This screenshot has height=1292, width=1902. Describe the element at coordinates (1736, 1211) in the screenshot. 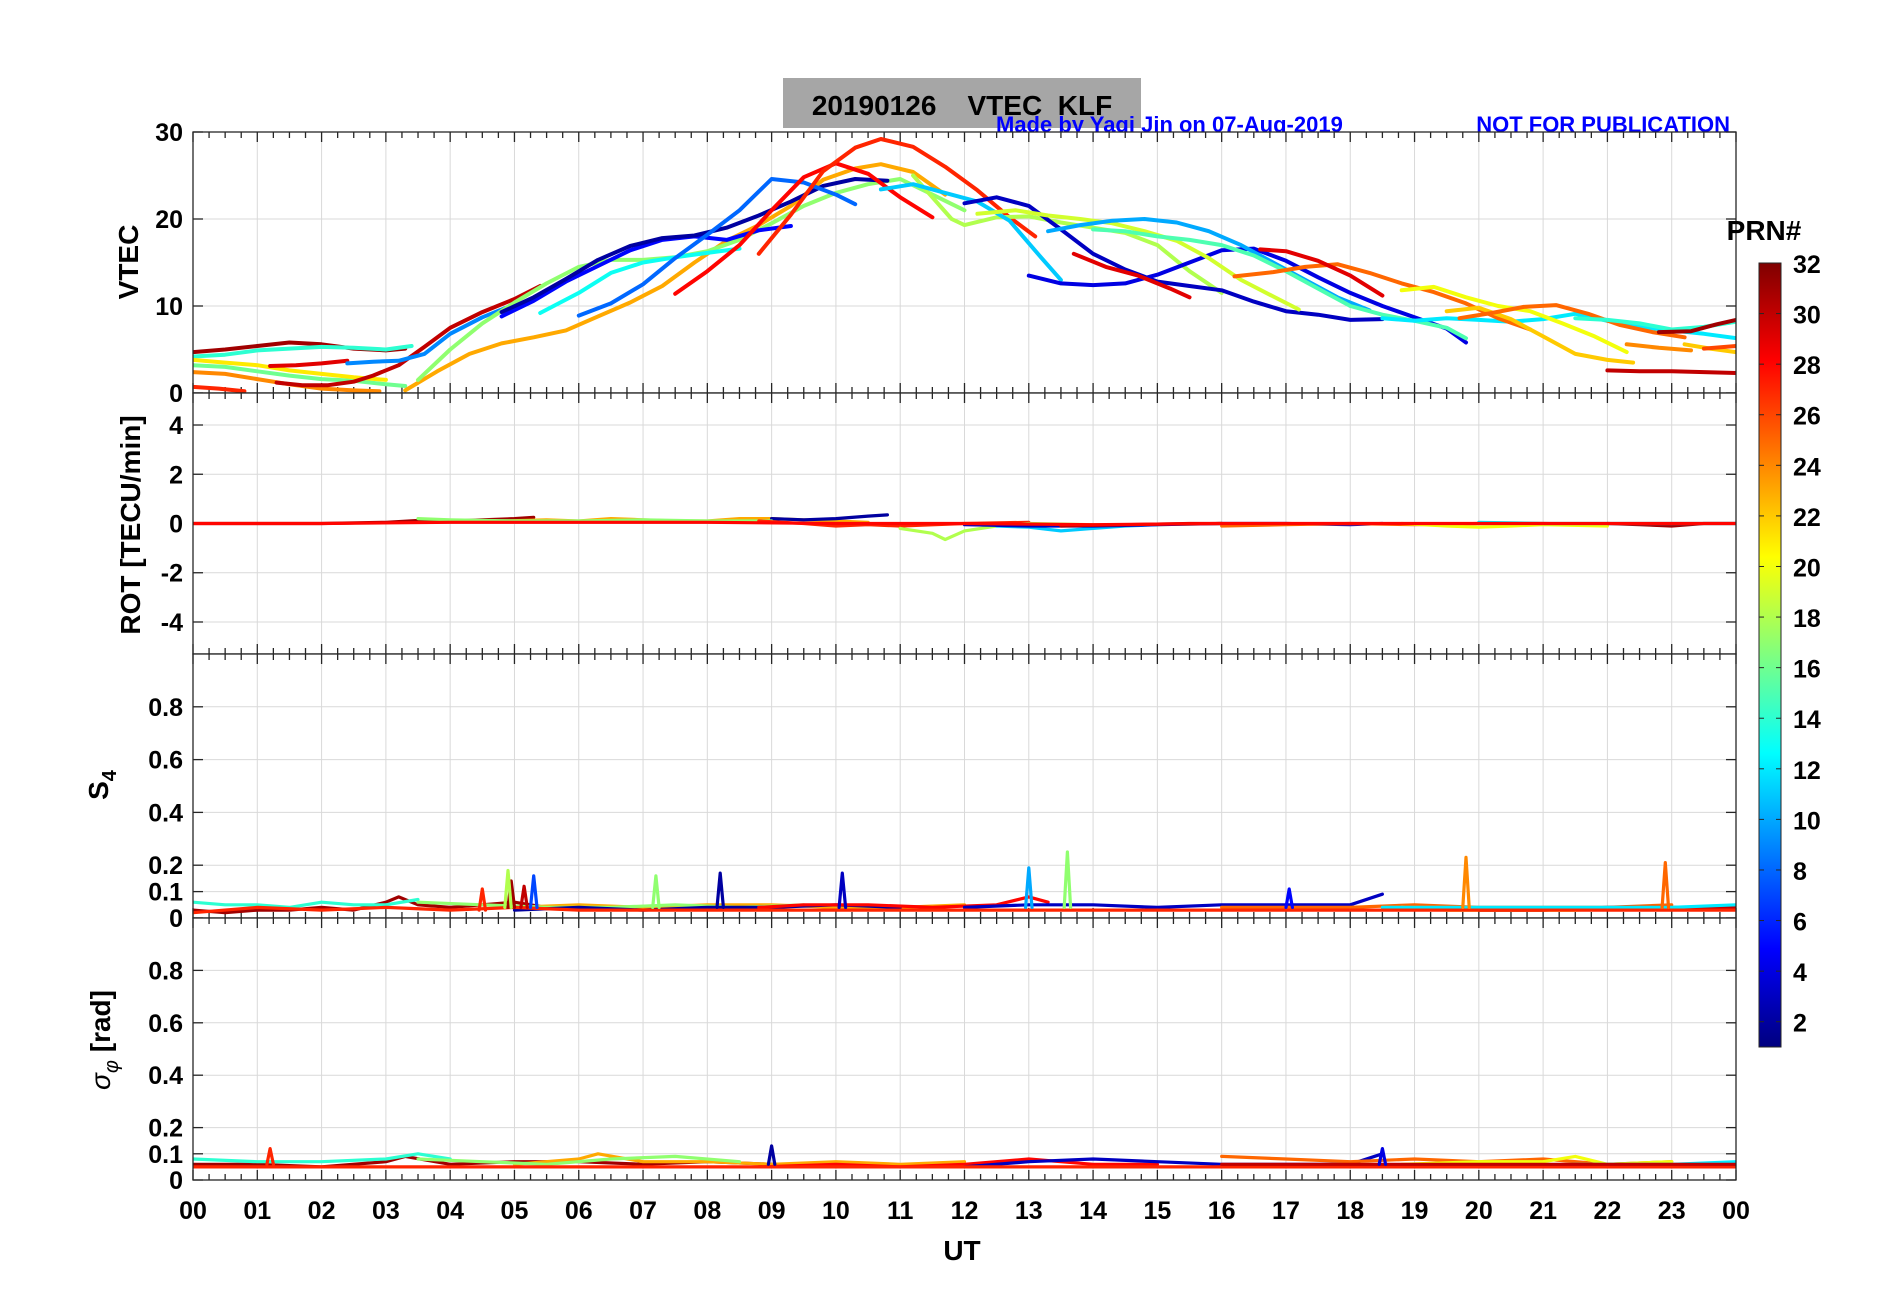

I see `x-tick-label: 00` at that location.